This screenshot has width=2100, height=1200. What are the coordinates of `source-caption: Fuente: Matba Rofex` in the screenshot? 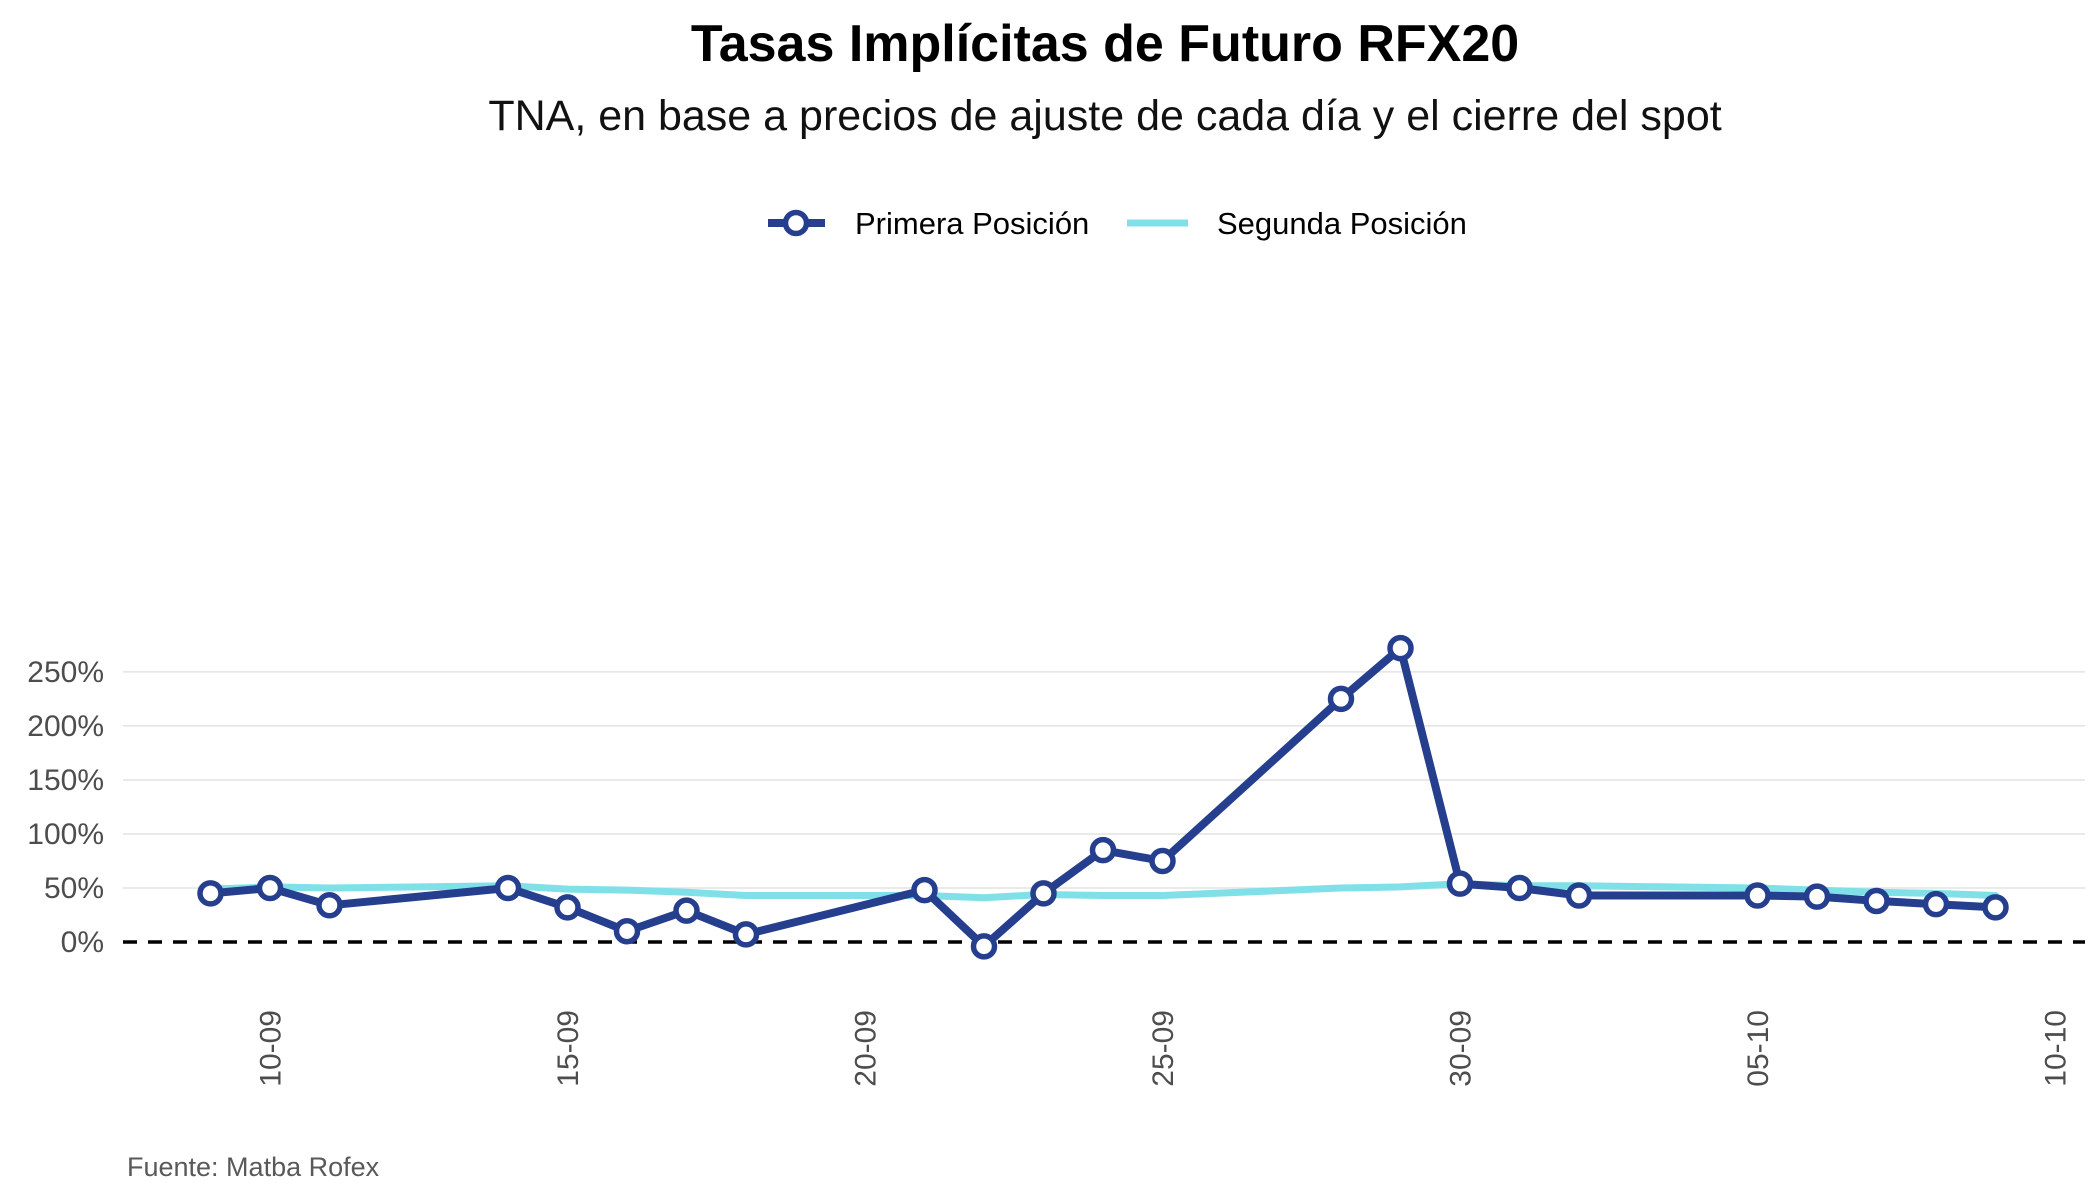 It's located at (253, 1167).